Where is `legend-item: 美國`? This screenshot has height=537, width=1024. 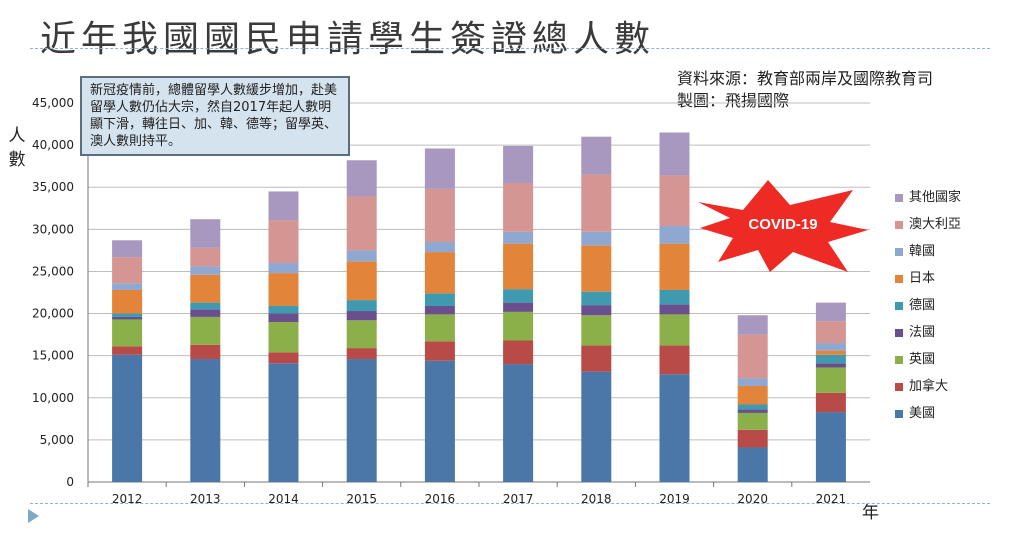 legend-item: 美國 is located at coordinates (928, 413).